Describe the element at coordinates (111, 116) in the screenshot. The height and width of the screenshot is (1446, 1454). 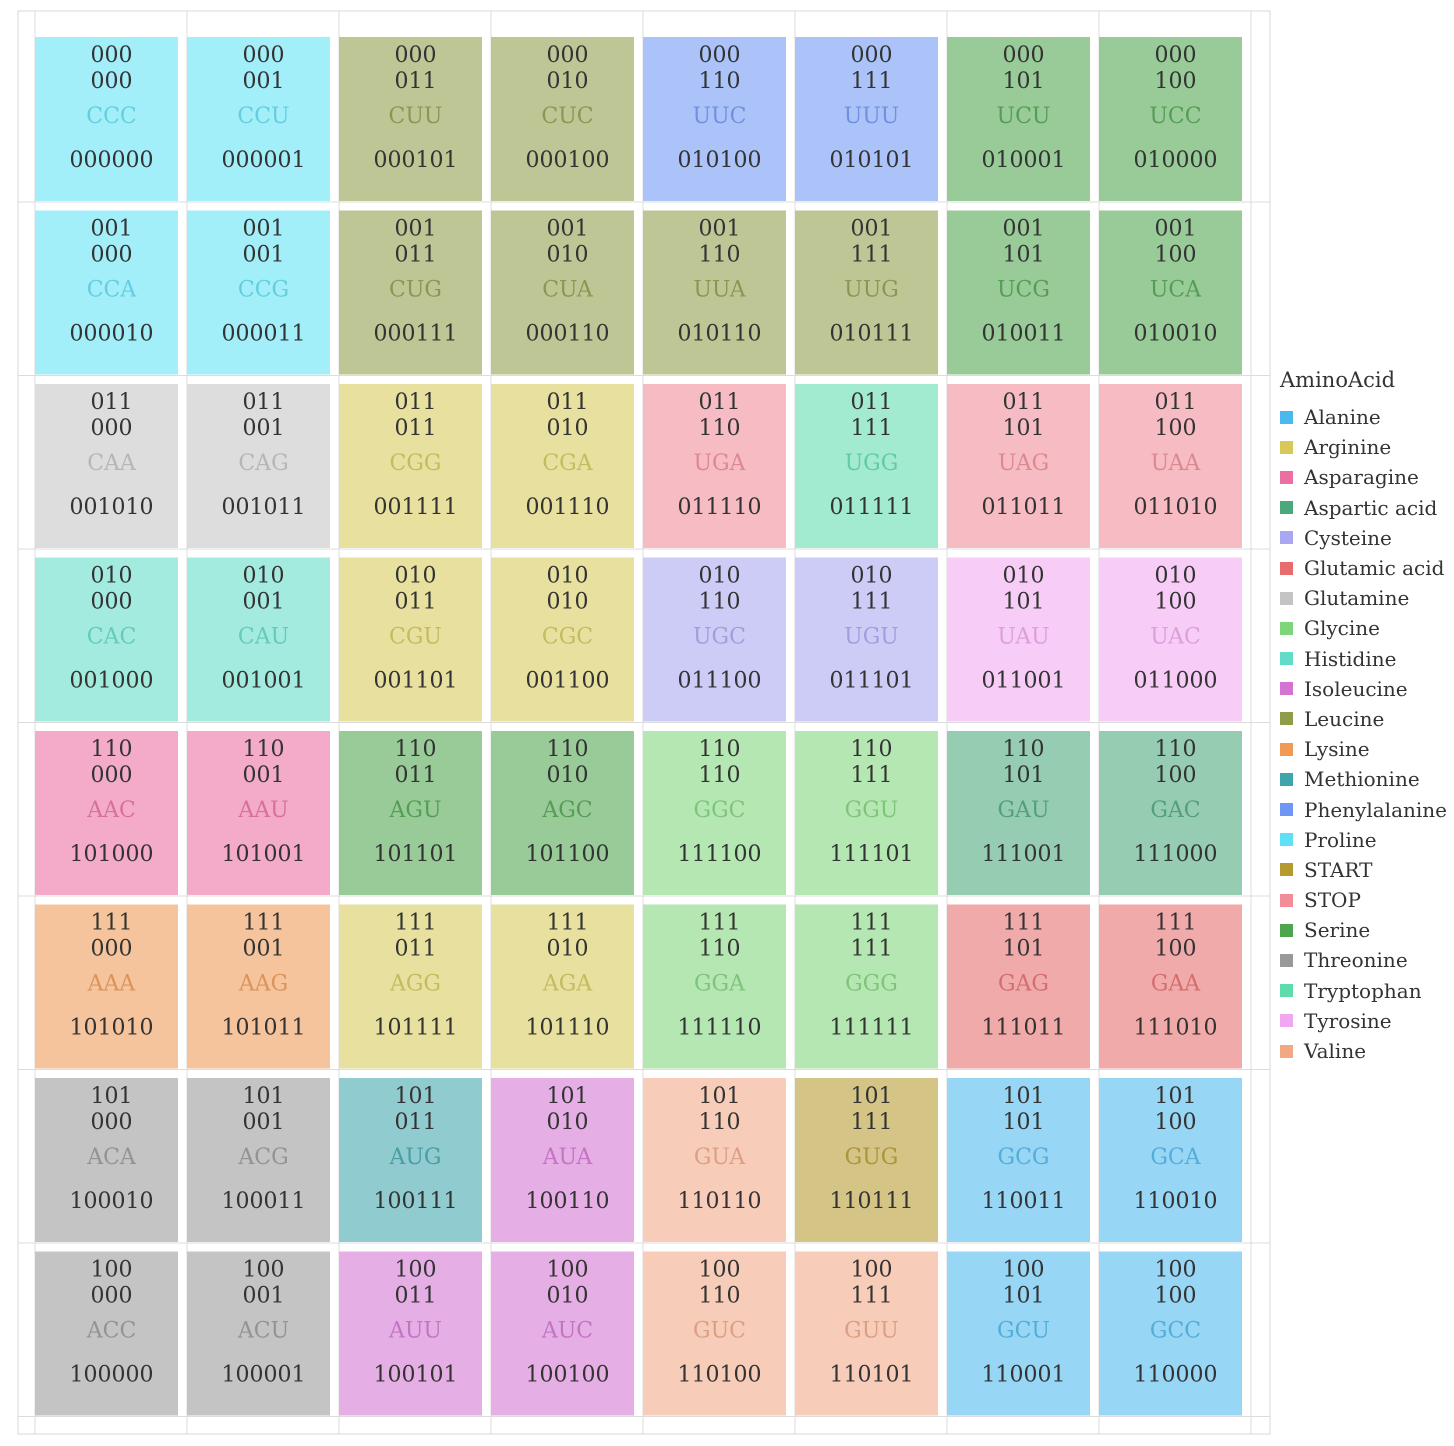
I see `codon-label: CCC` at that location.